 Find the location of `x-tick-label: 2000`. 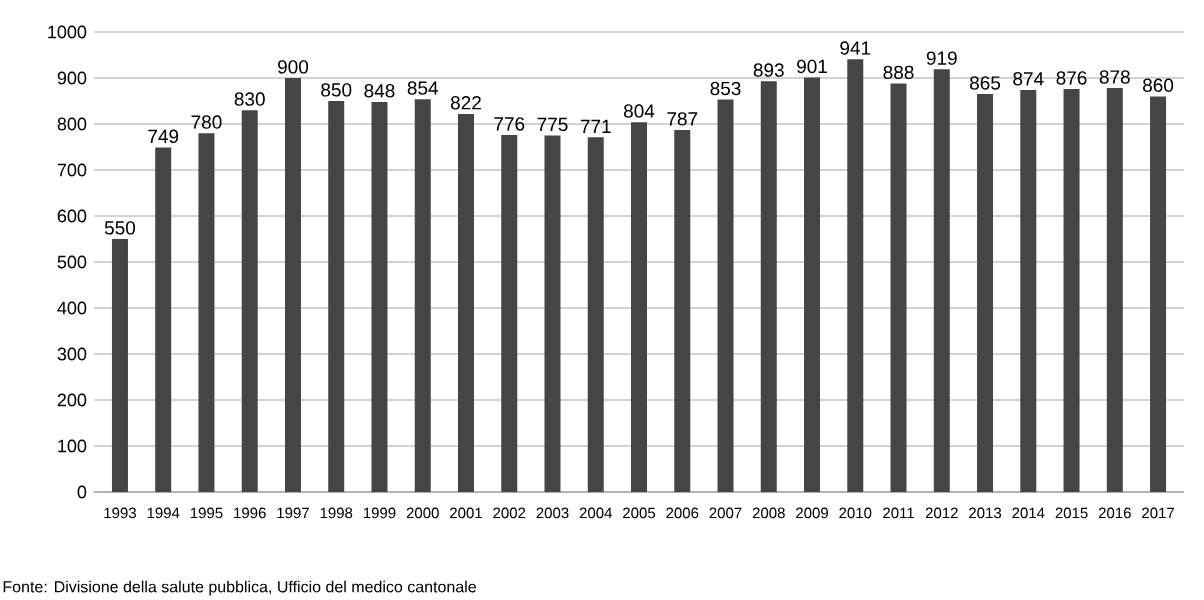

x-tick-label: 2000 is located at coordinates (422, 513).